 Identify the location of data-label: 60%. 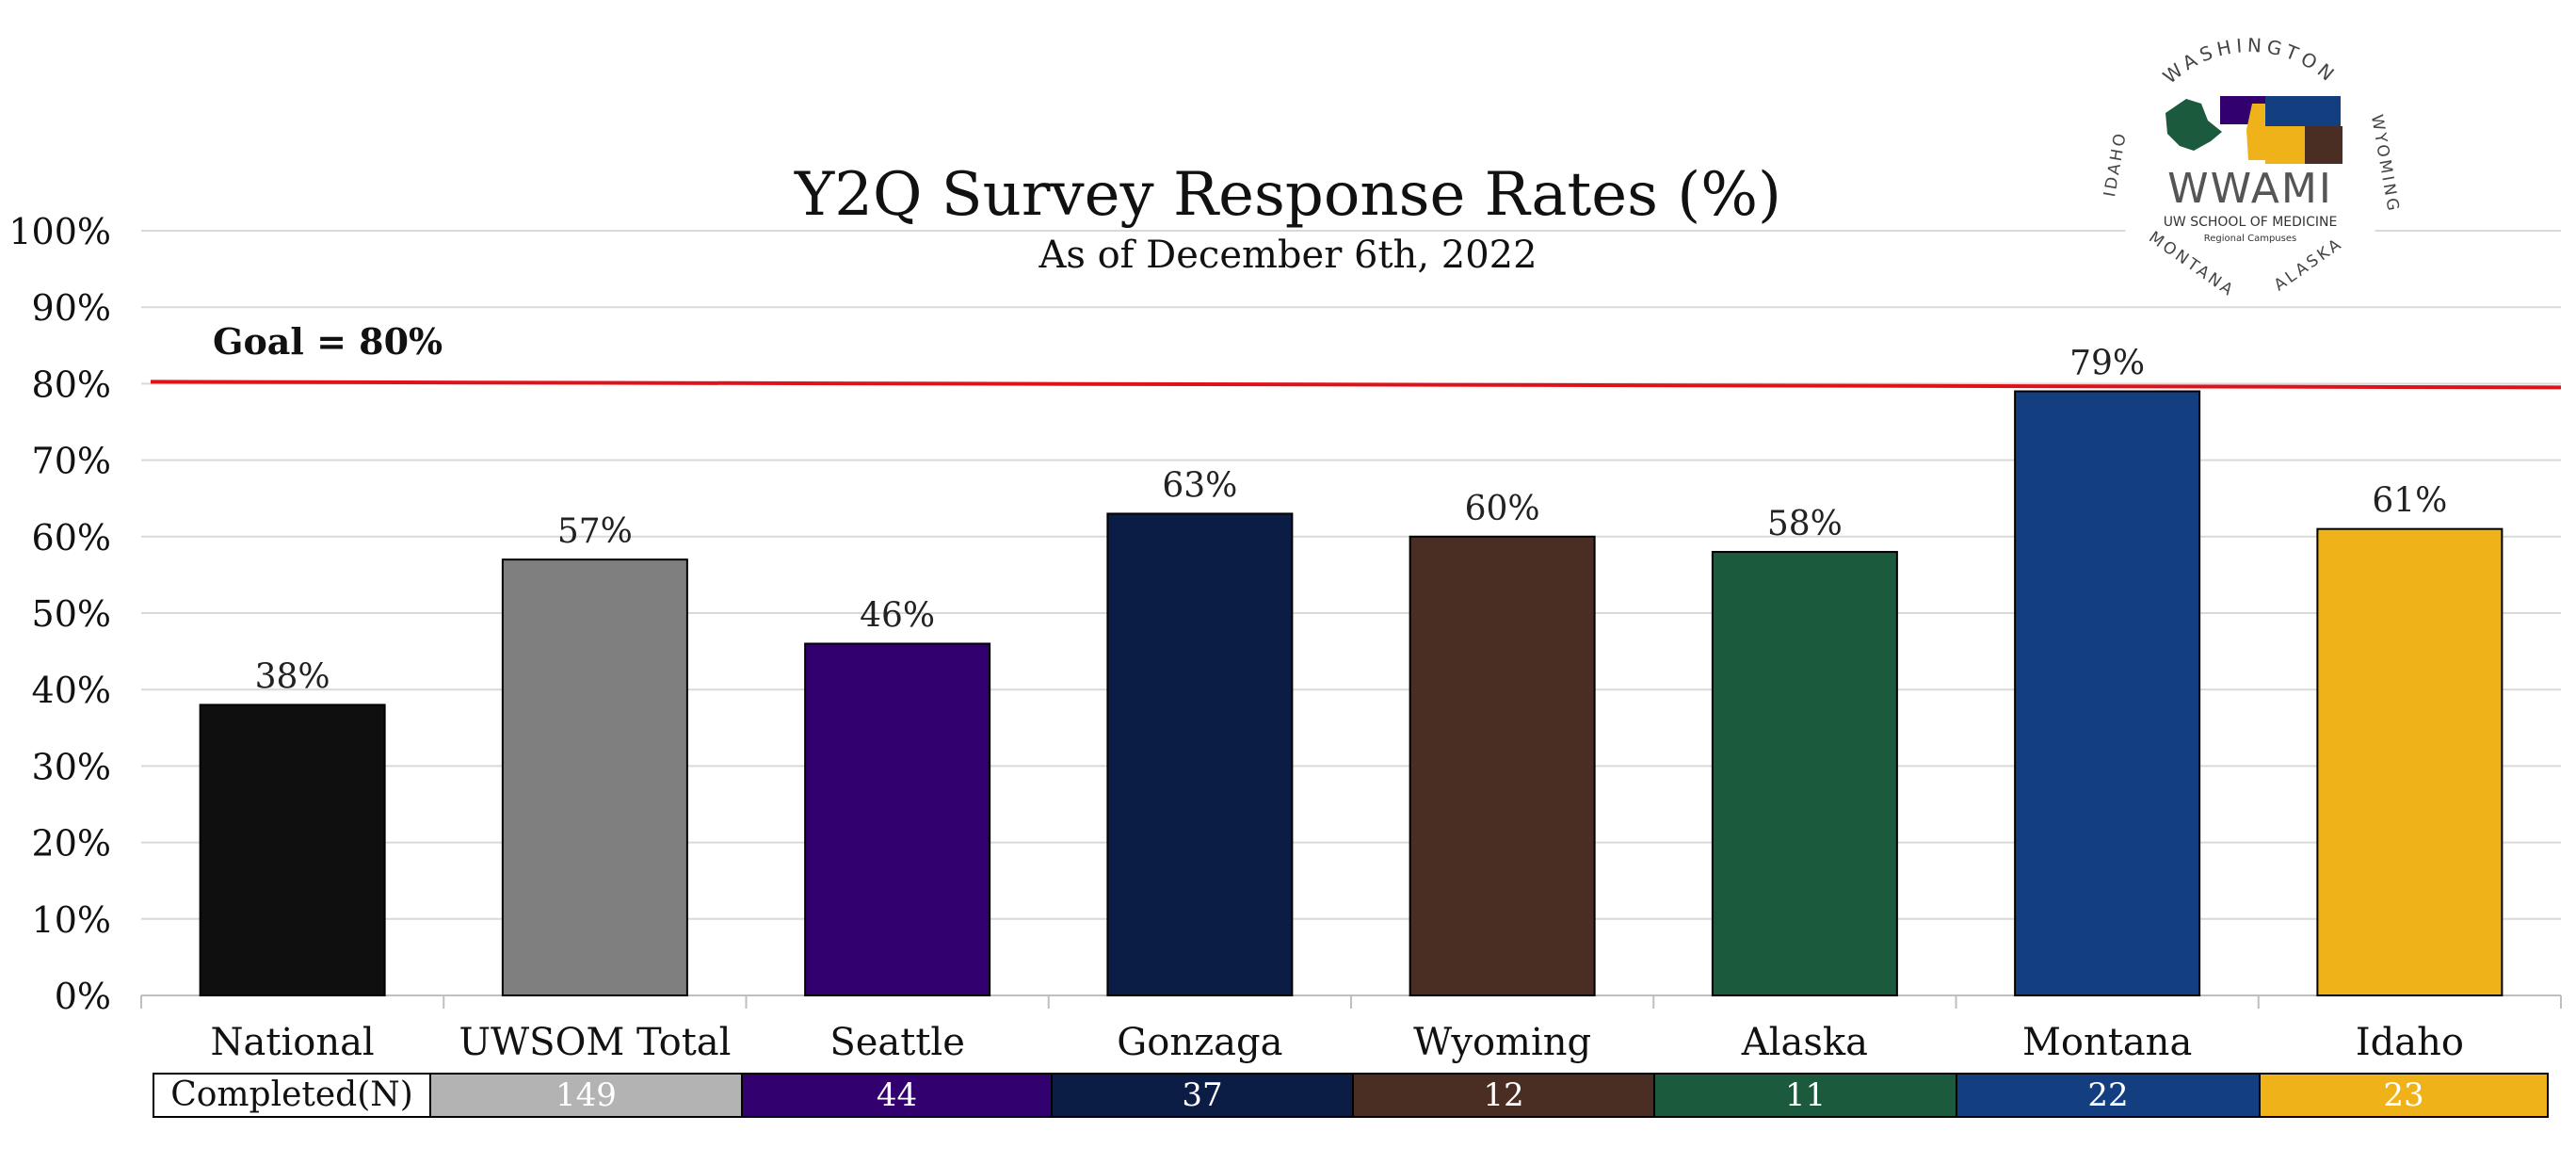
(1502, 509).